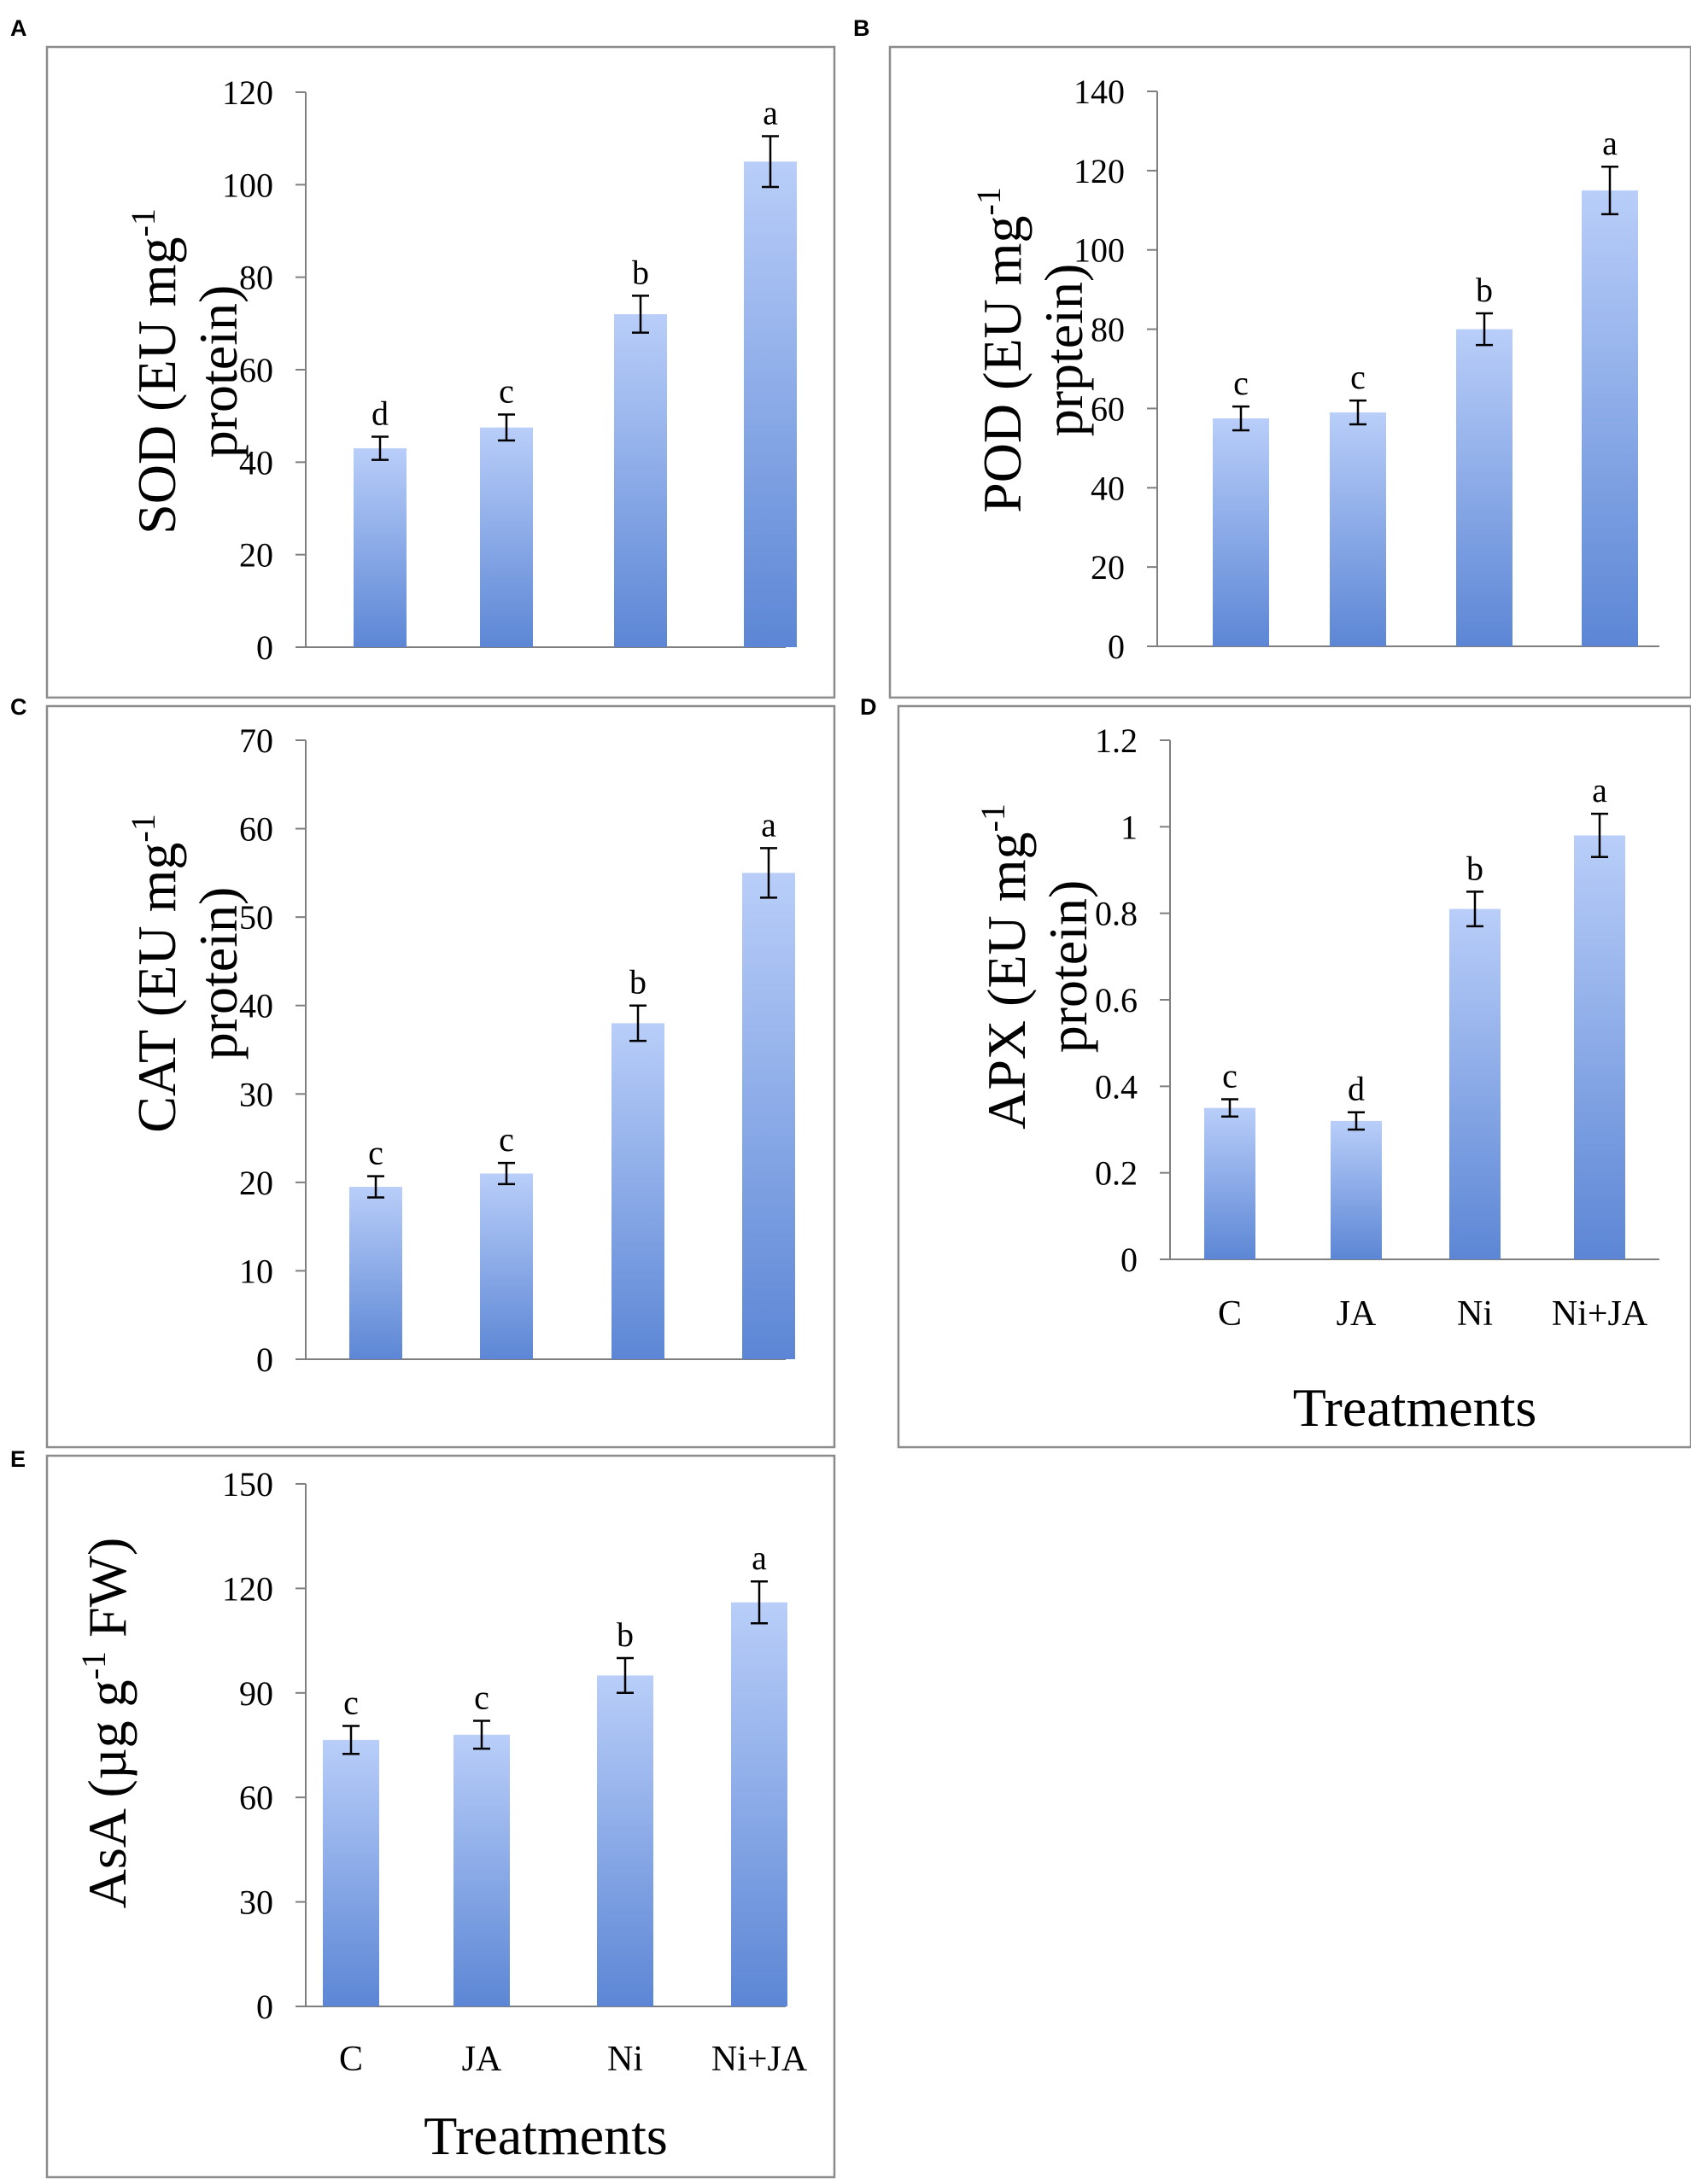 Image resolution: width=1691 pixels, height=2184 pixels. What do you see at coordinates (107, 1595) in the screenshot?
I see `y-axis-title-line2: FW)` at bounding box center [107, 1595].